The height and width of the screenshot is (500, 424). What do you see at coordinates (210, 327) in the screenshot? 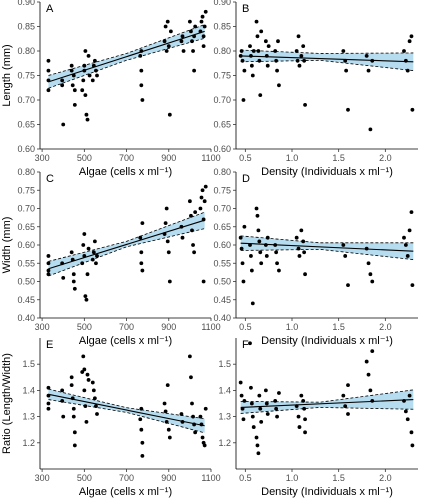
I see `x-tick-label: 1100` at bounding box center [210, 327].